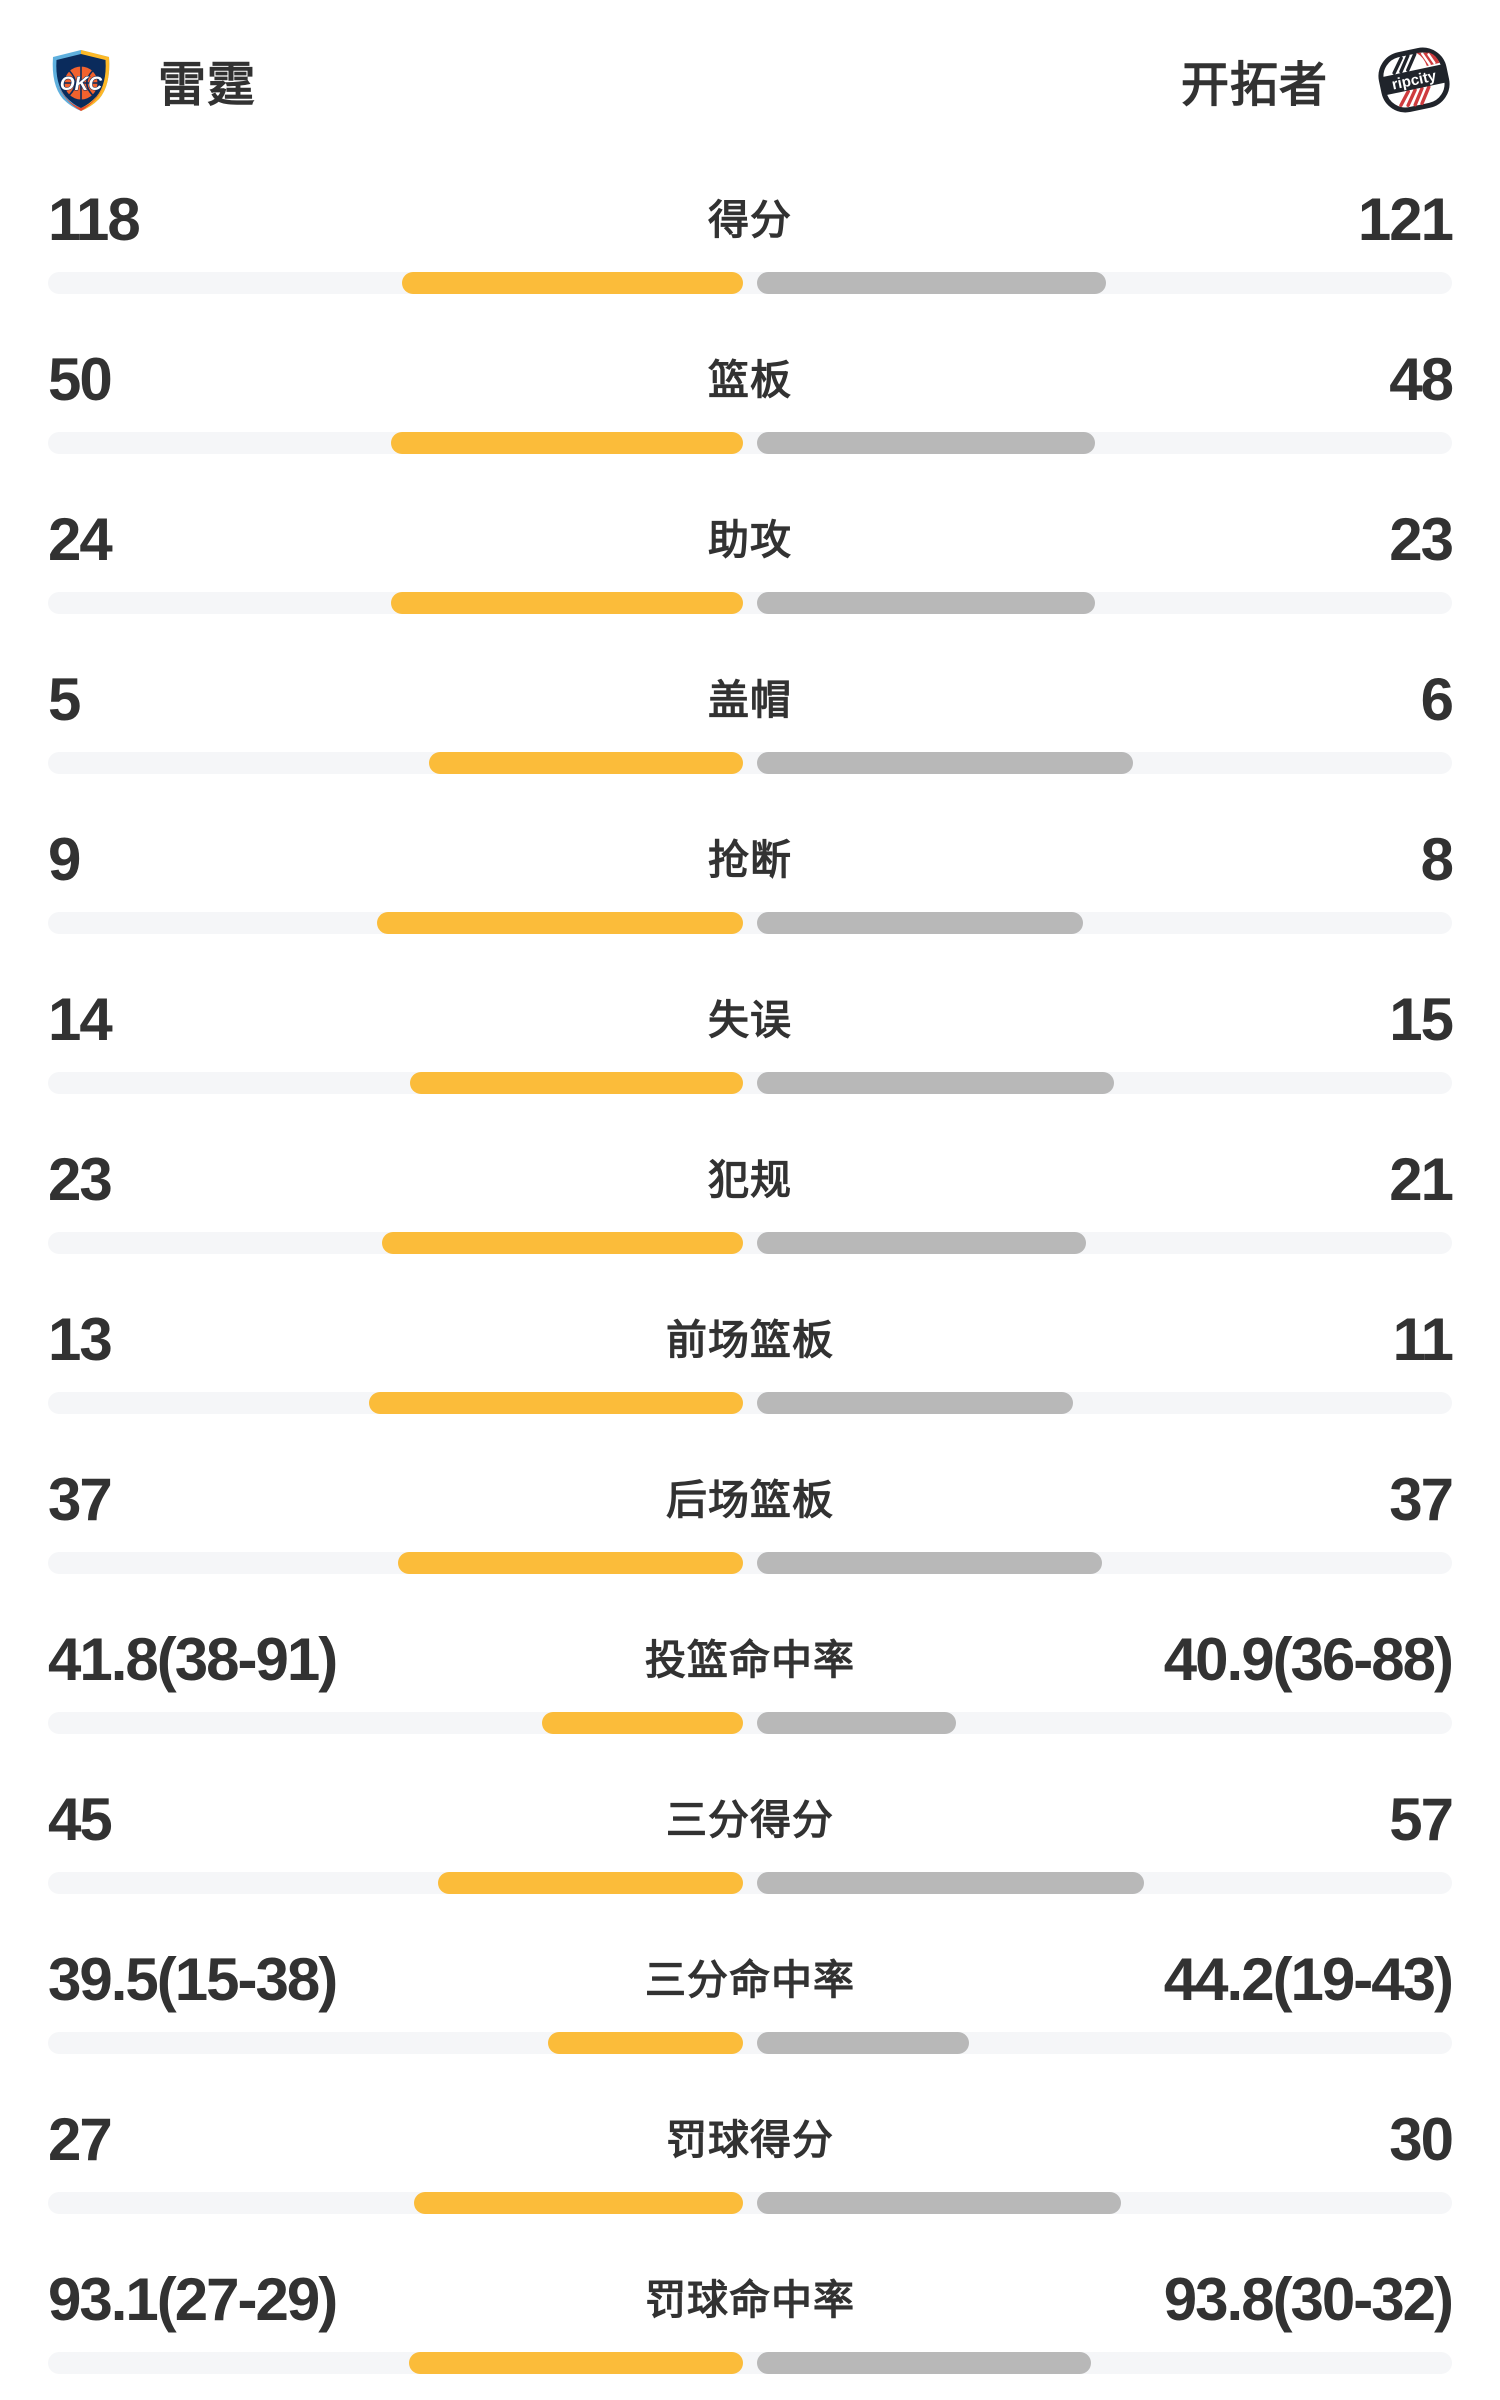 The width and height of the screenshot is (1500, 2400). What do you see at coordinates (1421, 1179) in the screenshot?
I see `away-value: 21` at bounding box center [1421, 1179].